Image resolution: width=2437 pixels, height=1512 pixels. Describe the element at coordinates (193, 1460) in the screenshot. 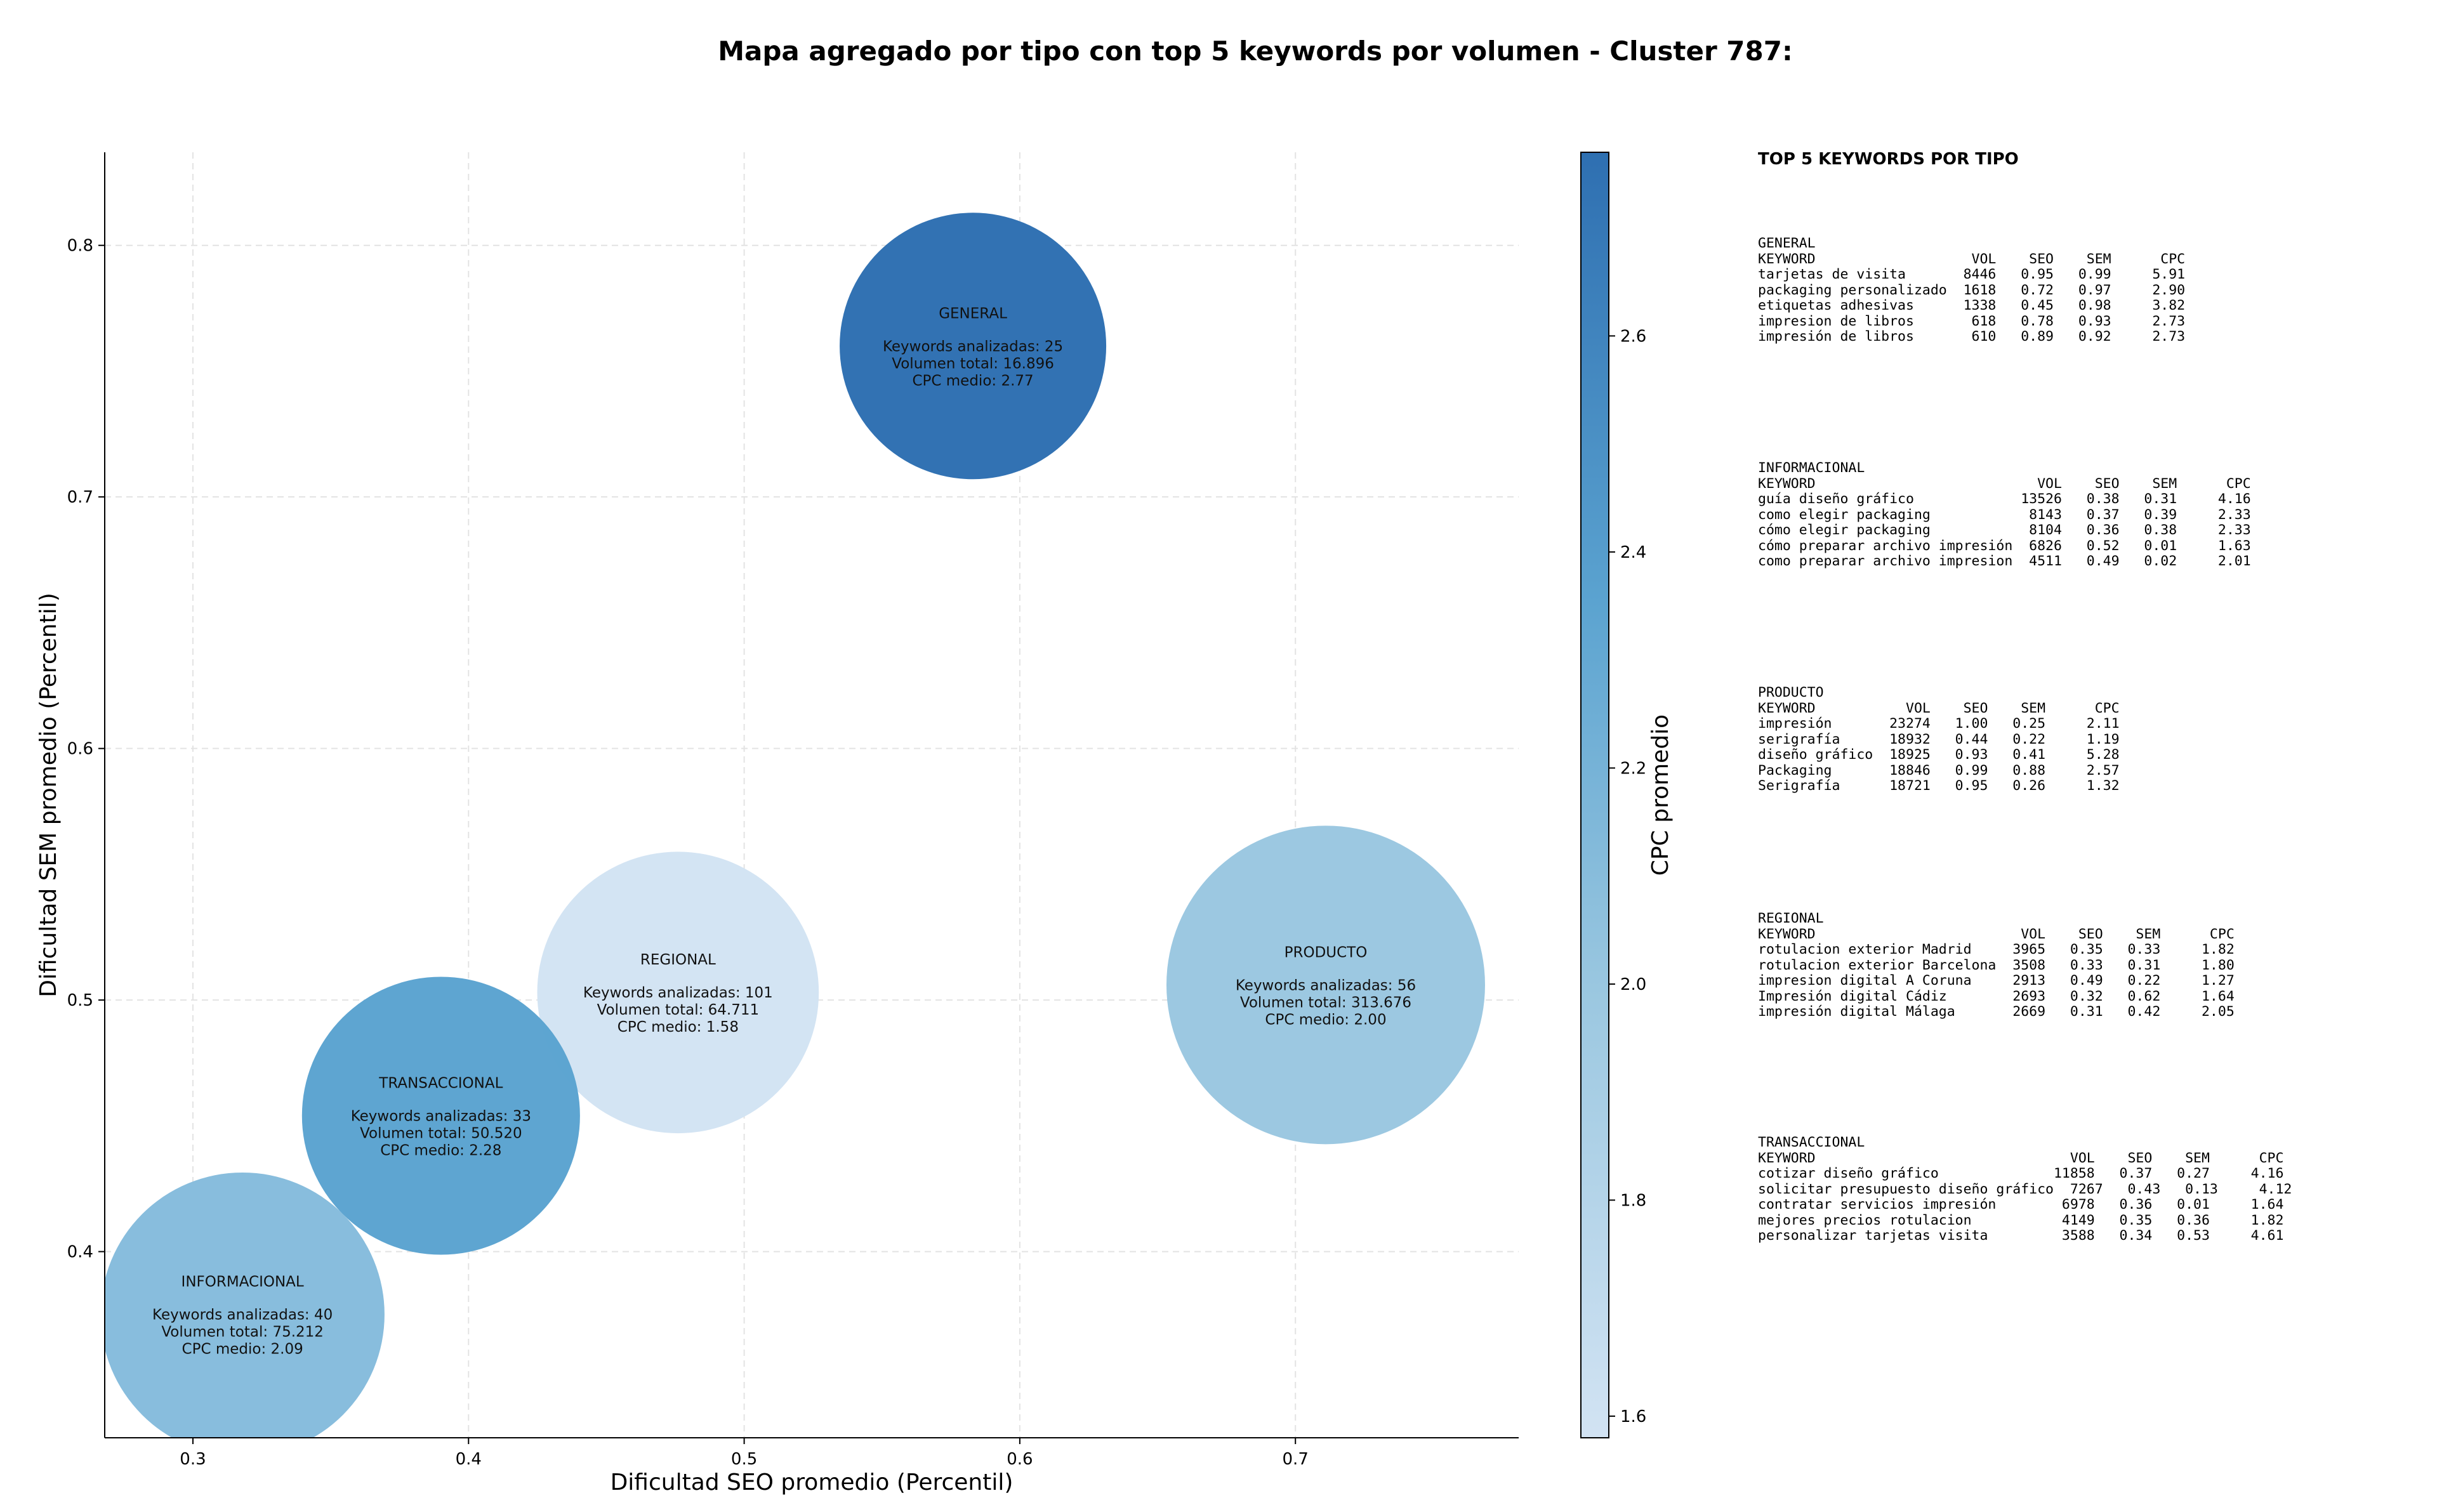

I see `x-tick-label: 0.3` at that location.